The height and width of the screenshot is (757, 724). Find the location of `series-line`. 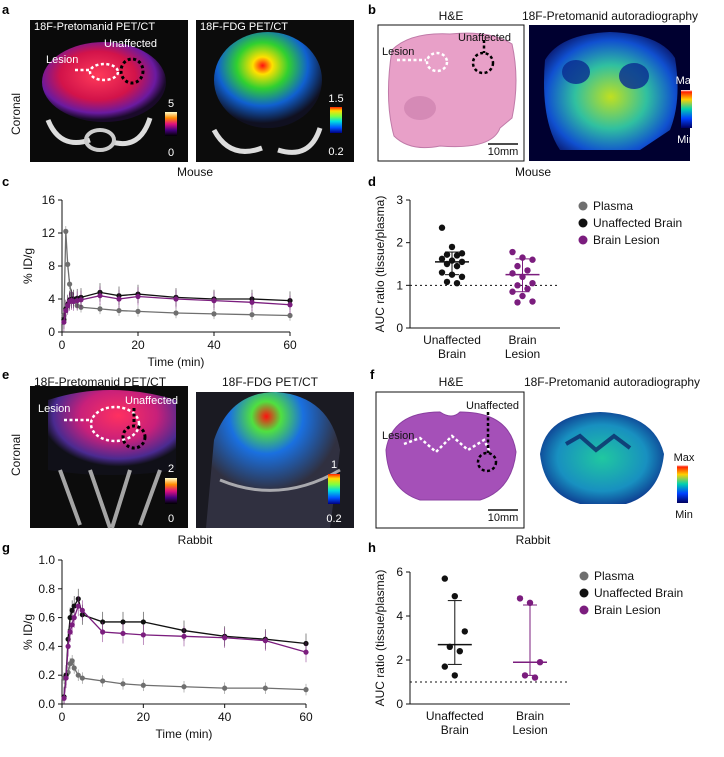

series-line is located at coordinates (185, 647).